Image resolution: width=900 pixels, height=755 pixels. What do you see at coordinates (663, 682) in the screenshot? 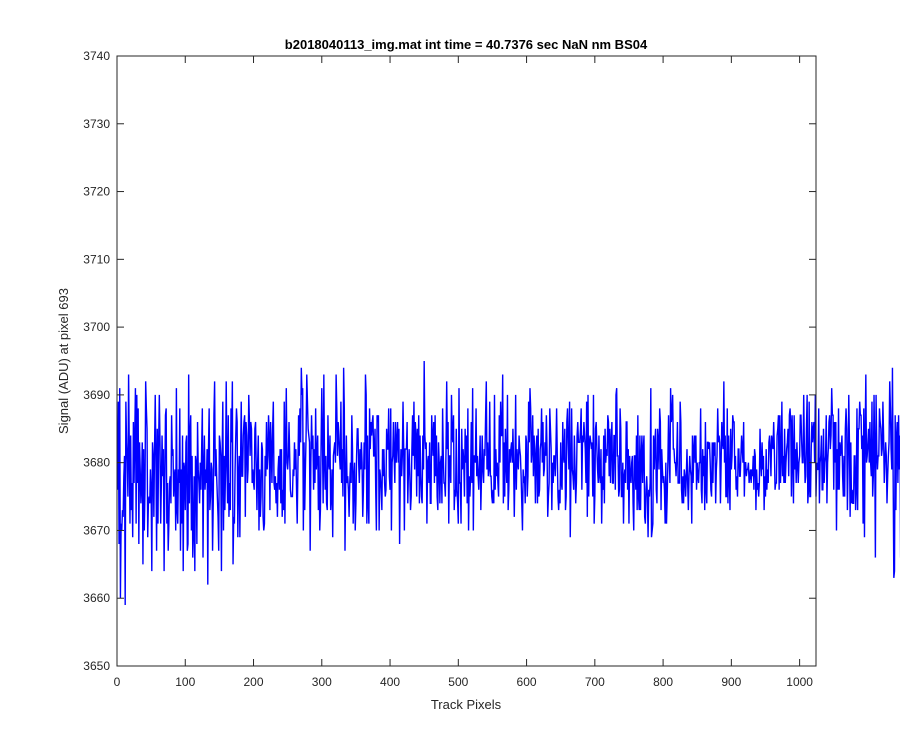
I see `x-tick-label: 800` at bounding box center [663, 682].